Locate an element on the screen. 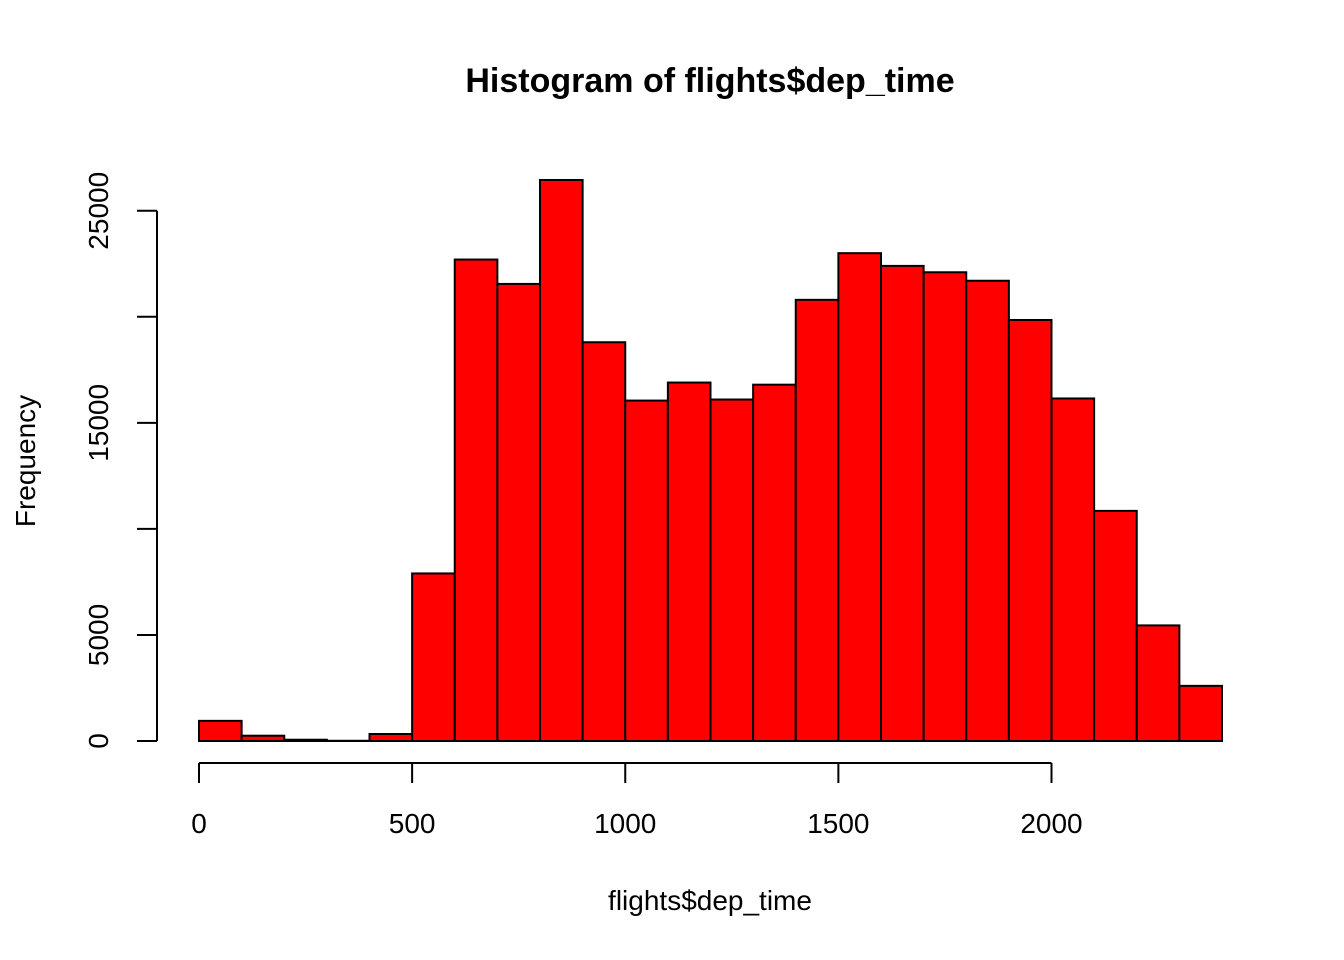 The width and height of the screenshot is (1344, 960). x-tick-label-3: 1500 is located at coordinates (838, 823).